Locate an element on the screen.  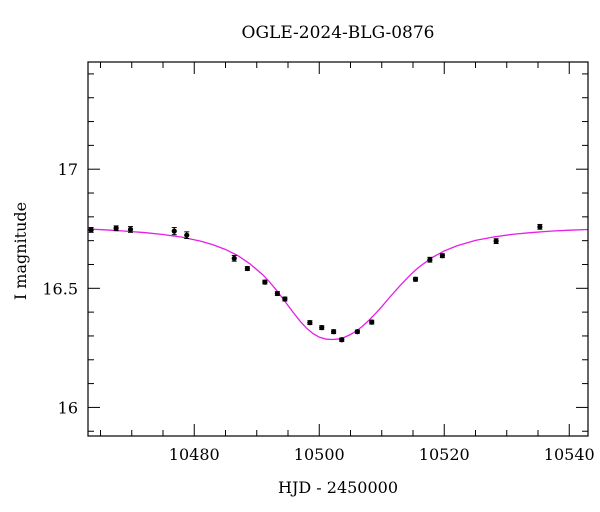
x-tick-label: 10520 is located at coordinates (444, 454).